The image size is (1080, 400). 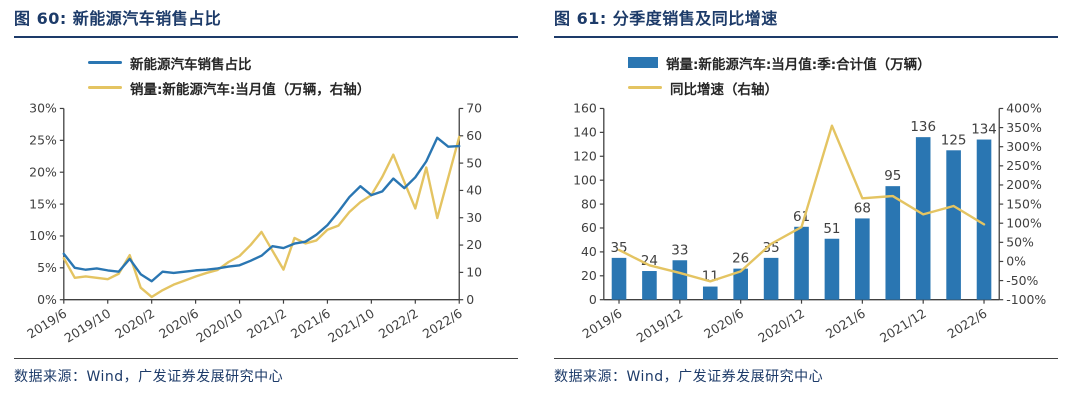 I want to click on legend-item: 新能源汽车销售占比, so click(x=303, y=62).